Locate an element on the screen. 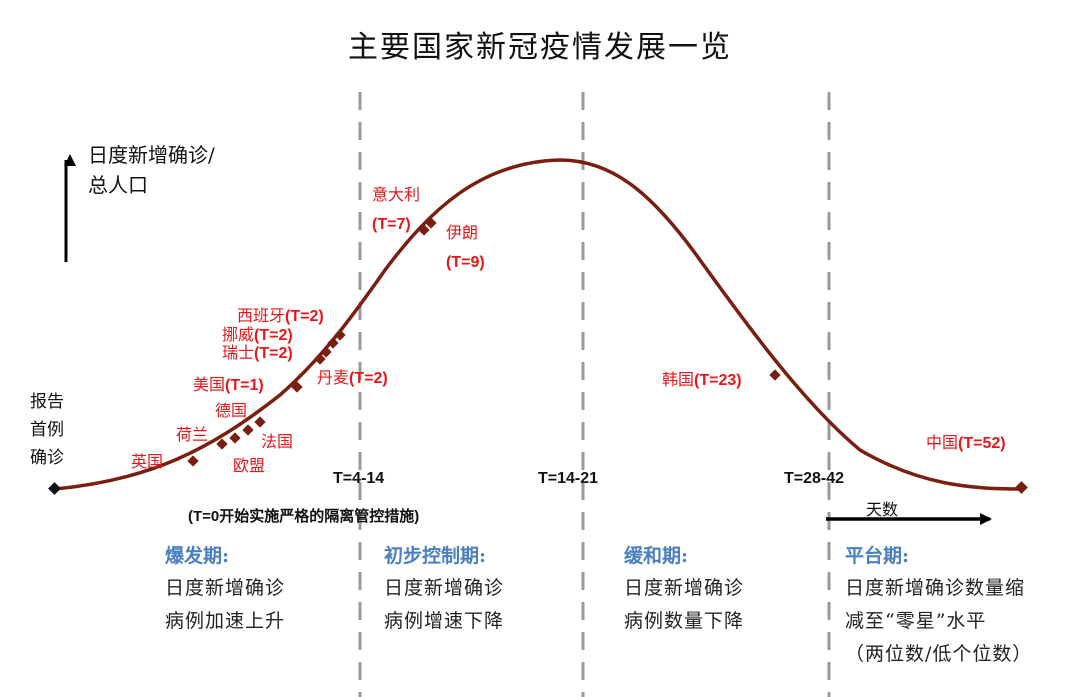  tick-t4-14: T=4-14 is located at coordinates (359, 478).